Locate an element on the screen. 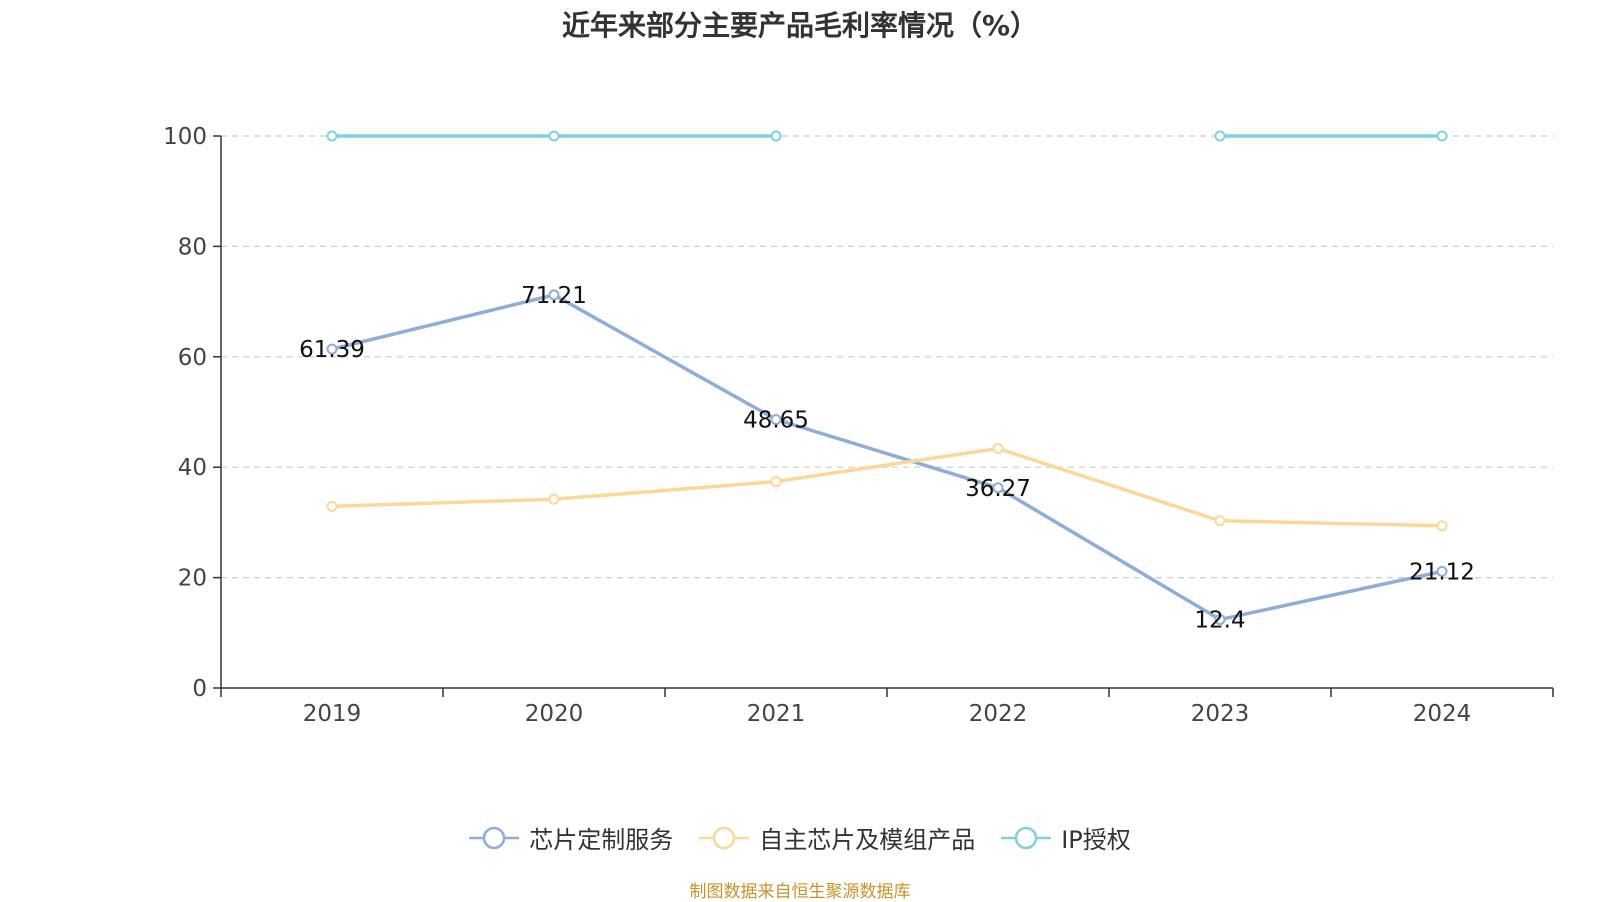 The height and width of the screenshot is (902, 1600). data-label: 12.4 is located at coordinates (1219, 621).